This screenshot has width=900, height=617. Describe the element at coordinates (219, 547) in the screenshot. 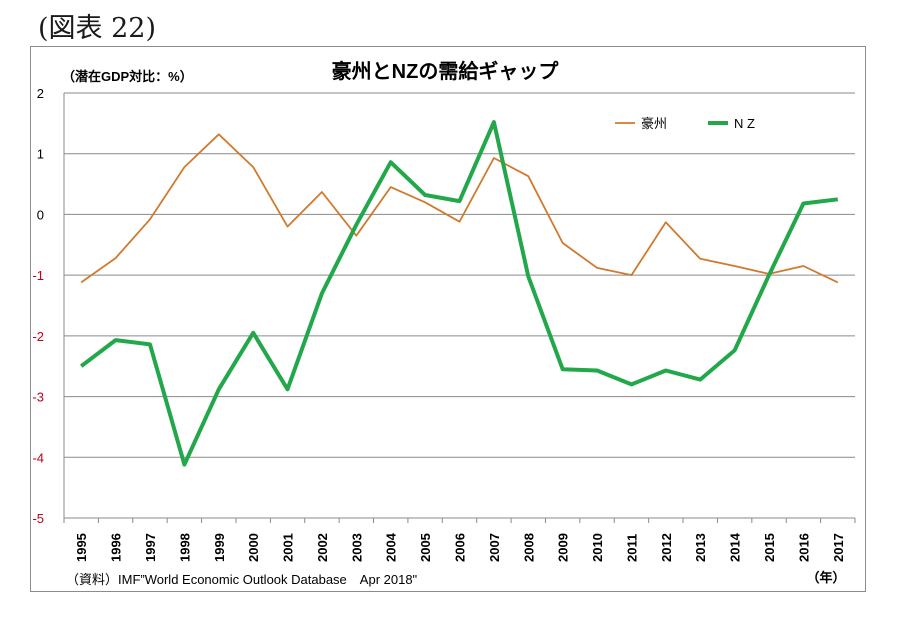

I see `x-tick-label: 1999` at that location.